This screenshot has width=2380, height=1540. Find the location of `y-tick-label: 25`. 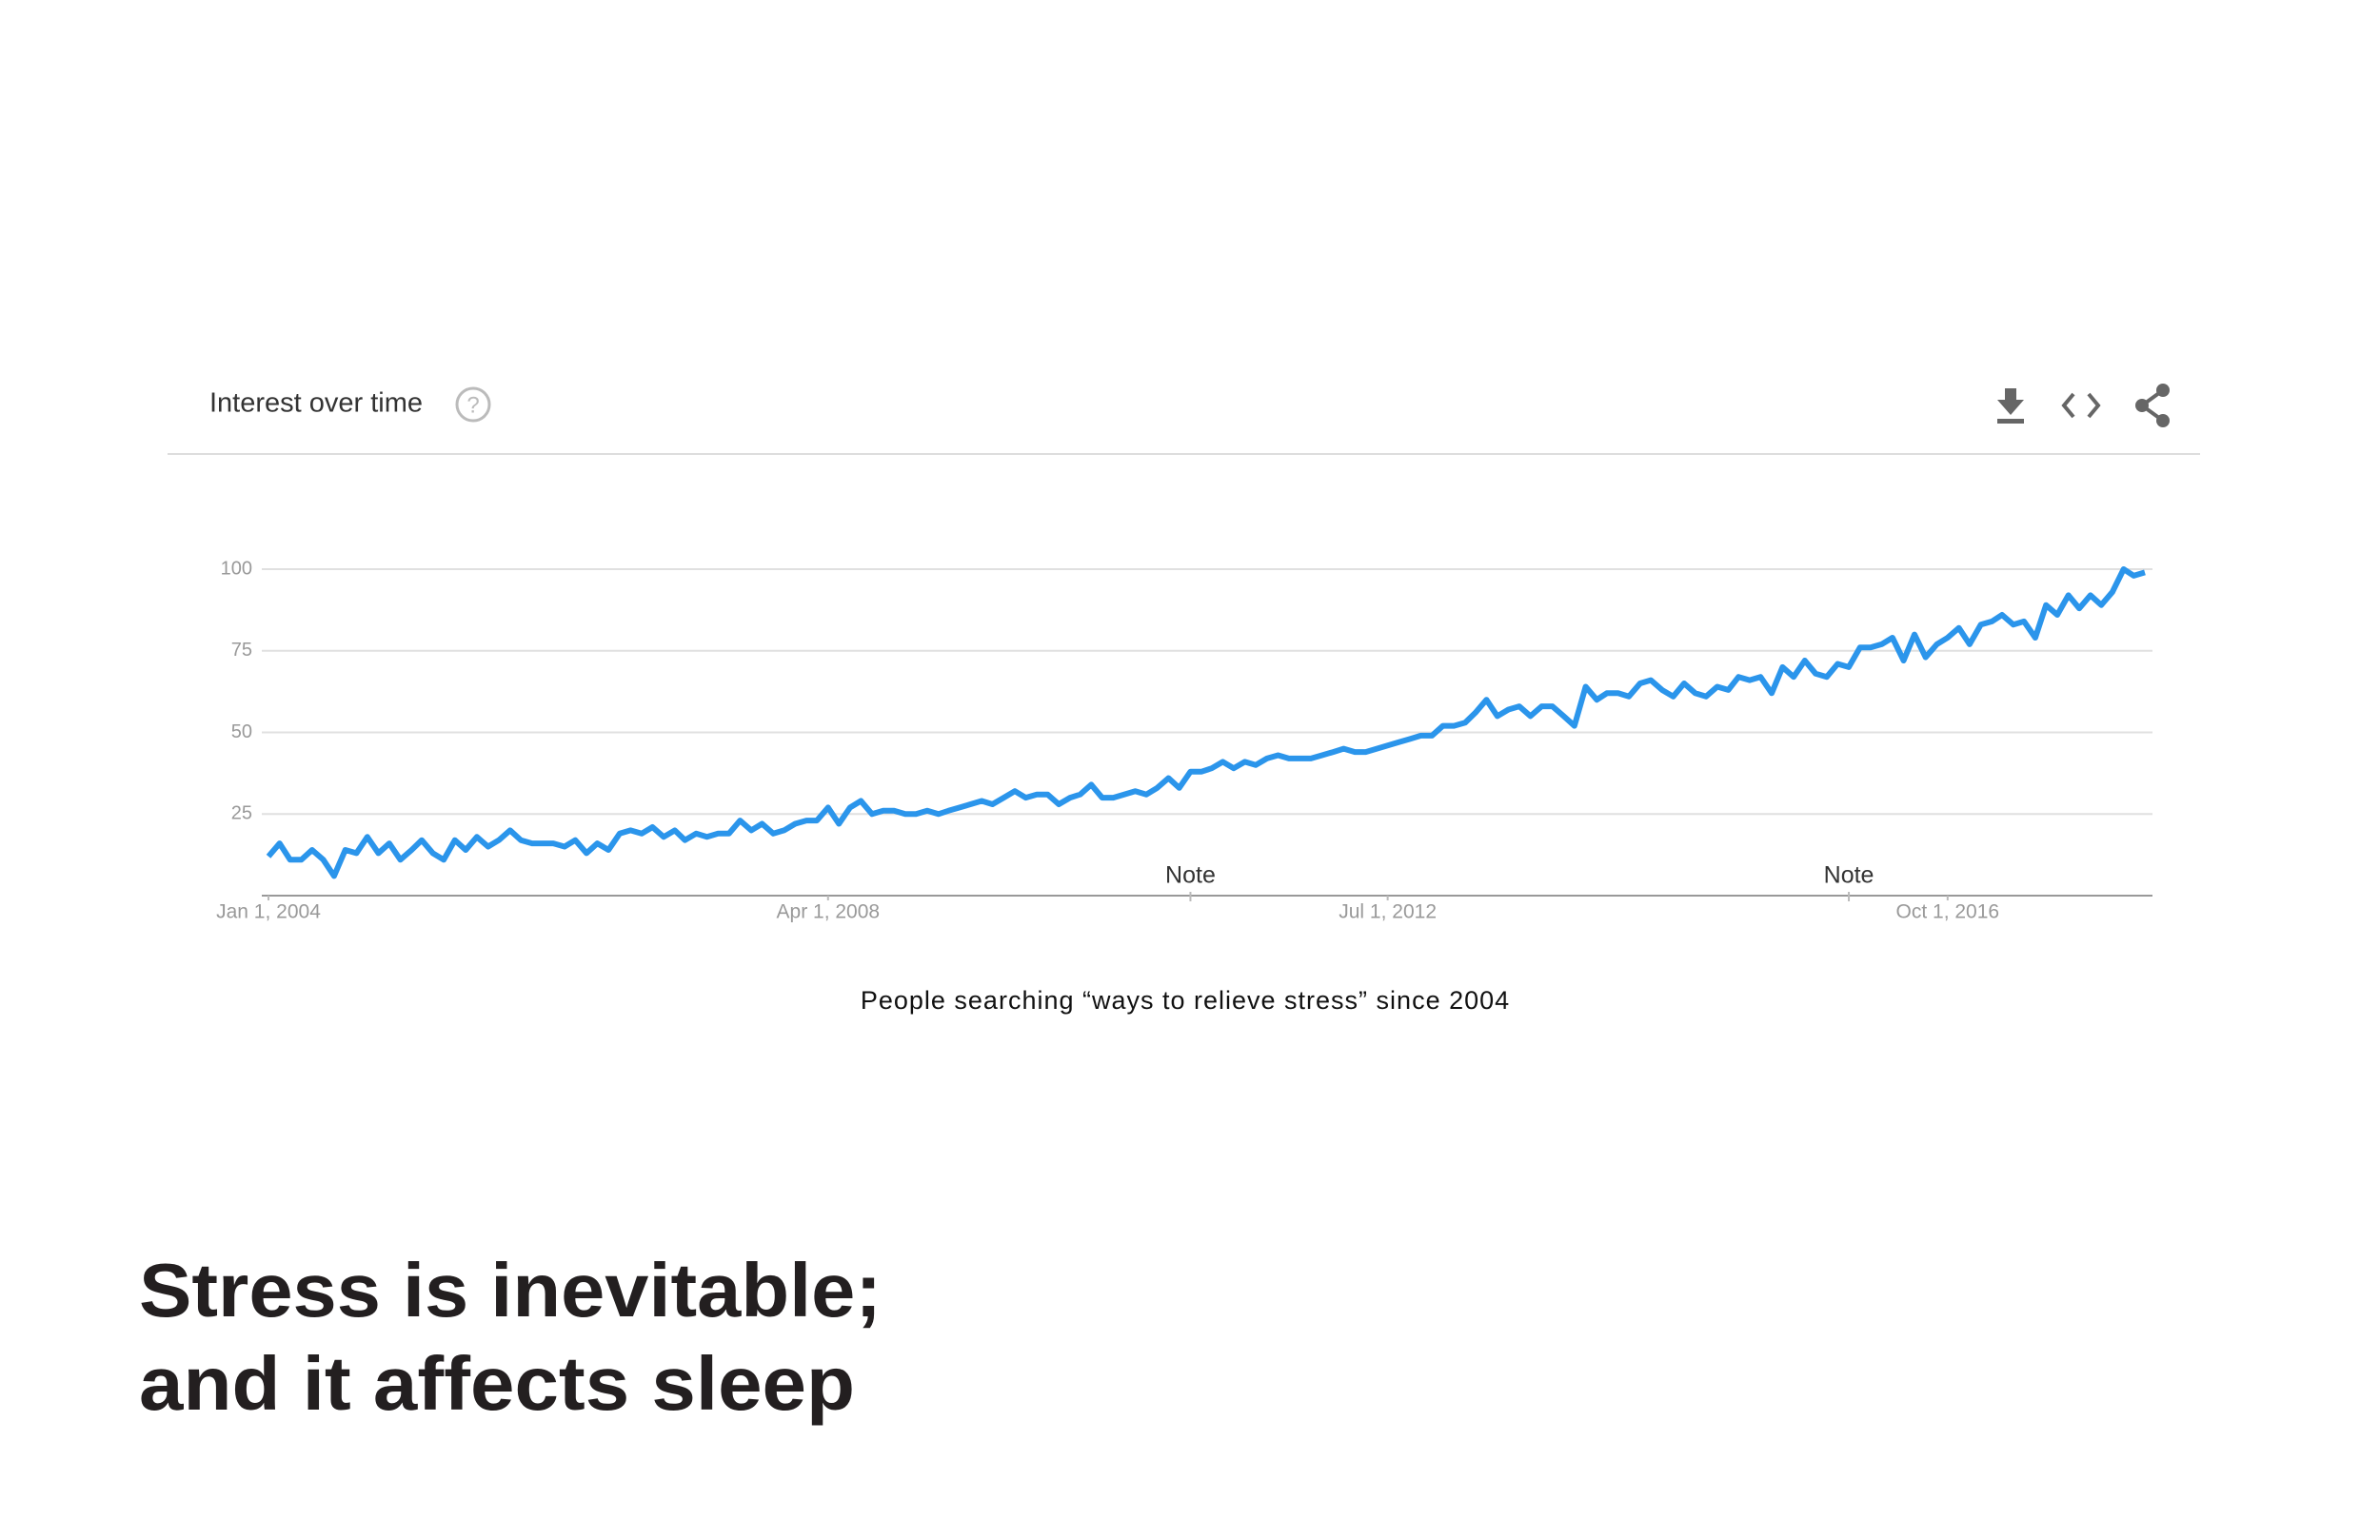

y-tick-label: 25 is located at coordinates (241, 813).